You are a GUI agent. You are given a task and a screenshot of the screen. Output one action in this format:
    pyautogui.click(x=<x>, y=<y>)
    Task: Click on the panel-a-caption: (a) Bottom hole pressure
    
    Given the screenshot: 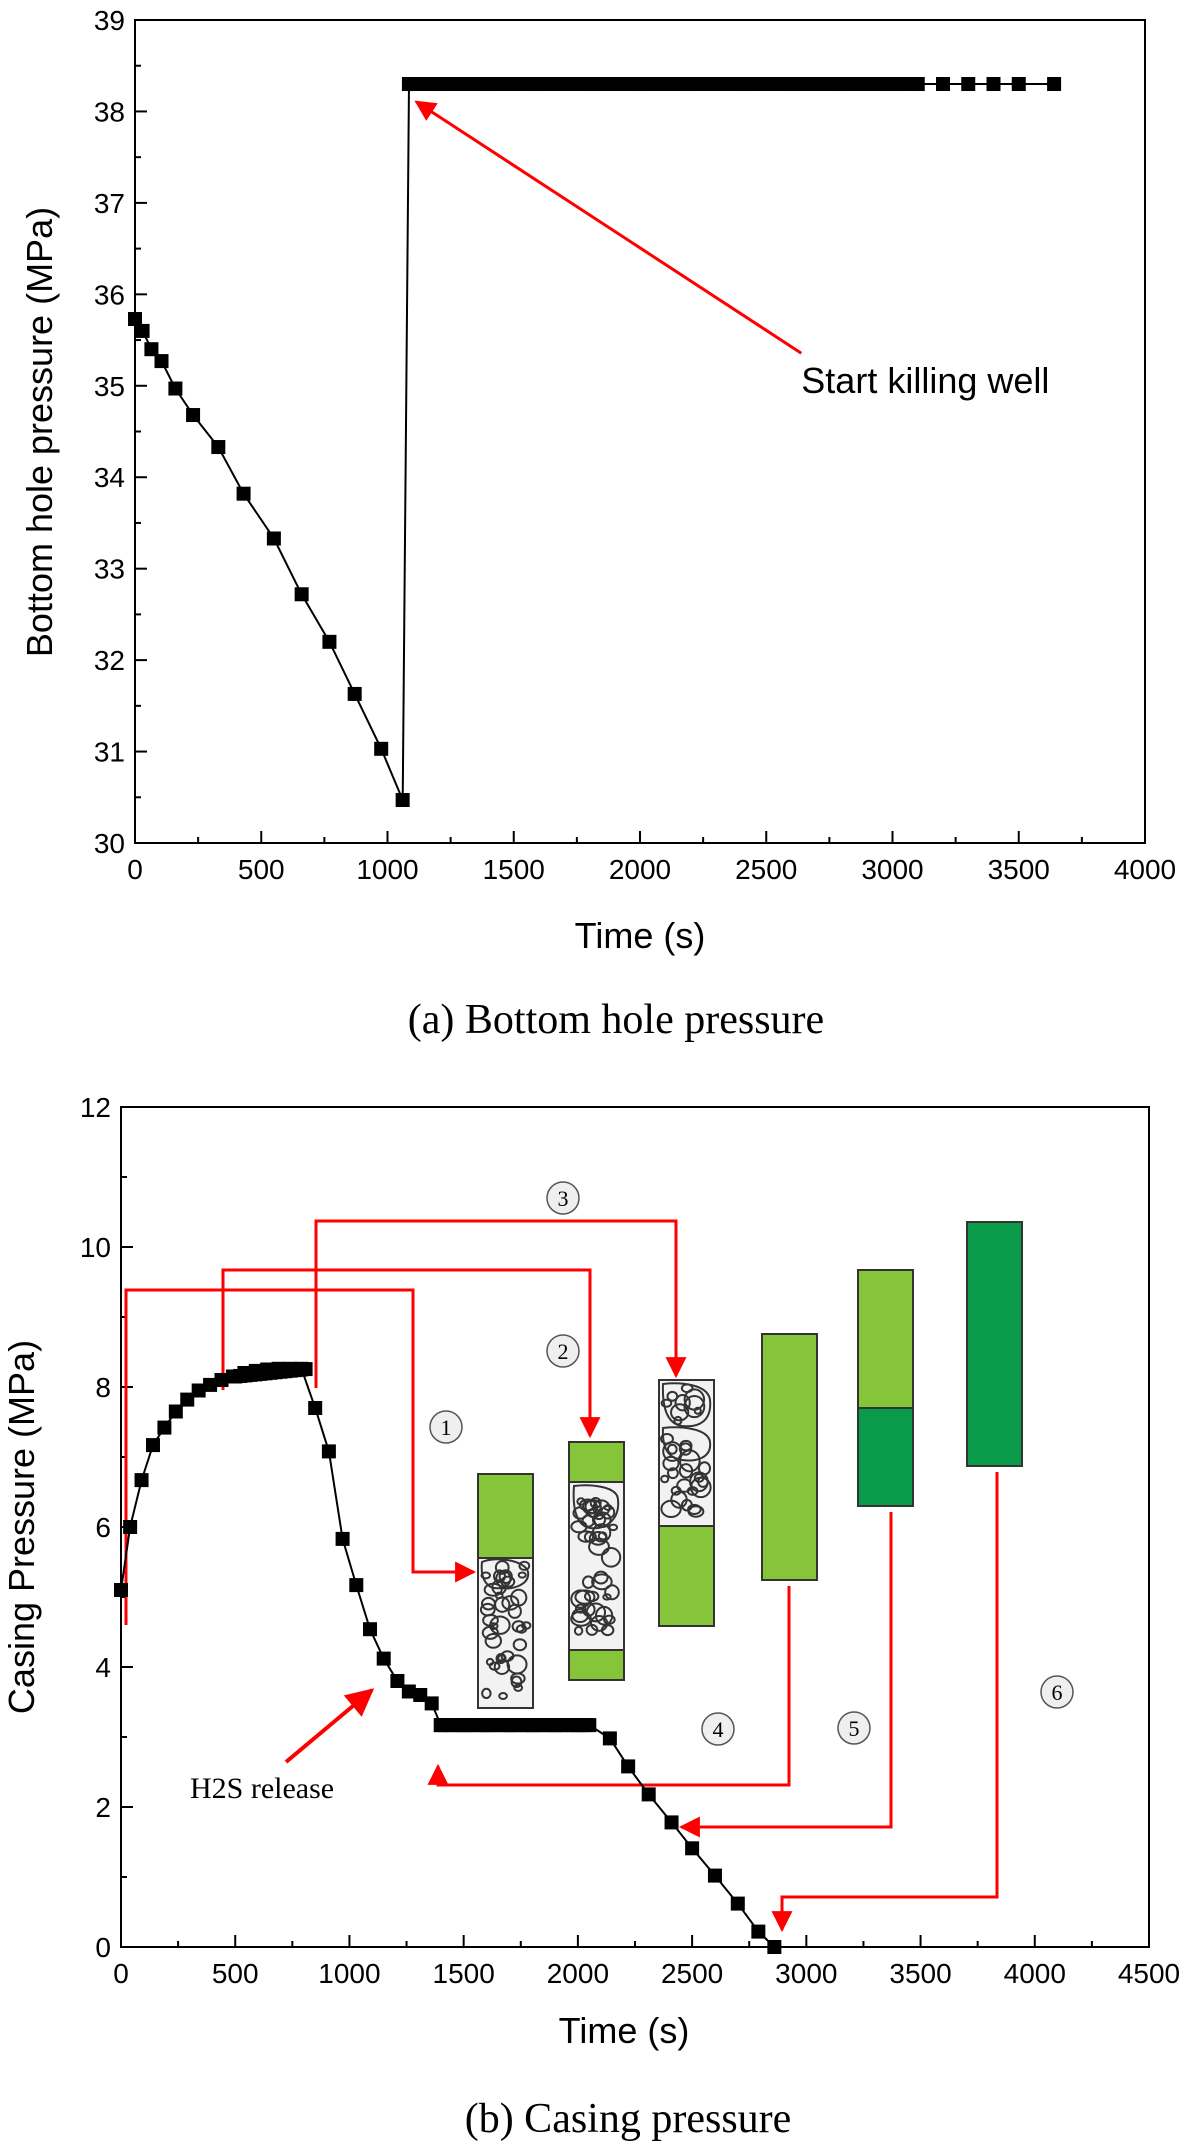 What is the action you would take?
    pyautogui.click(x=616, y=1020)
    